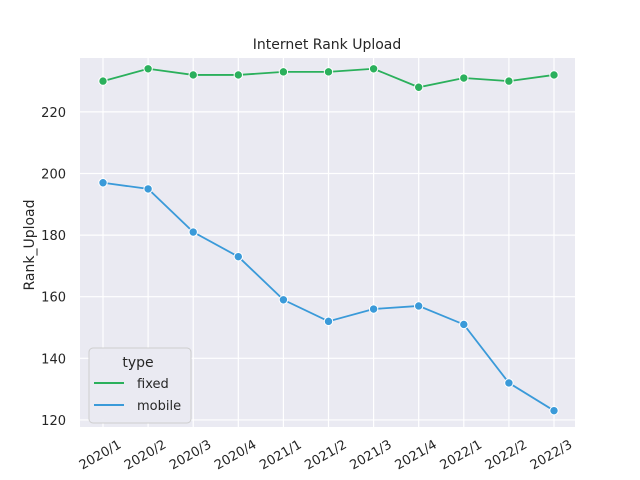 Image resolution: width=640 pixels, height=480 pixels. Describe the element at coordinates (235, 455) in the screenshot. I see `x-tick-label: 2020/4` at that location.